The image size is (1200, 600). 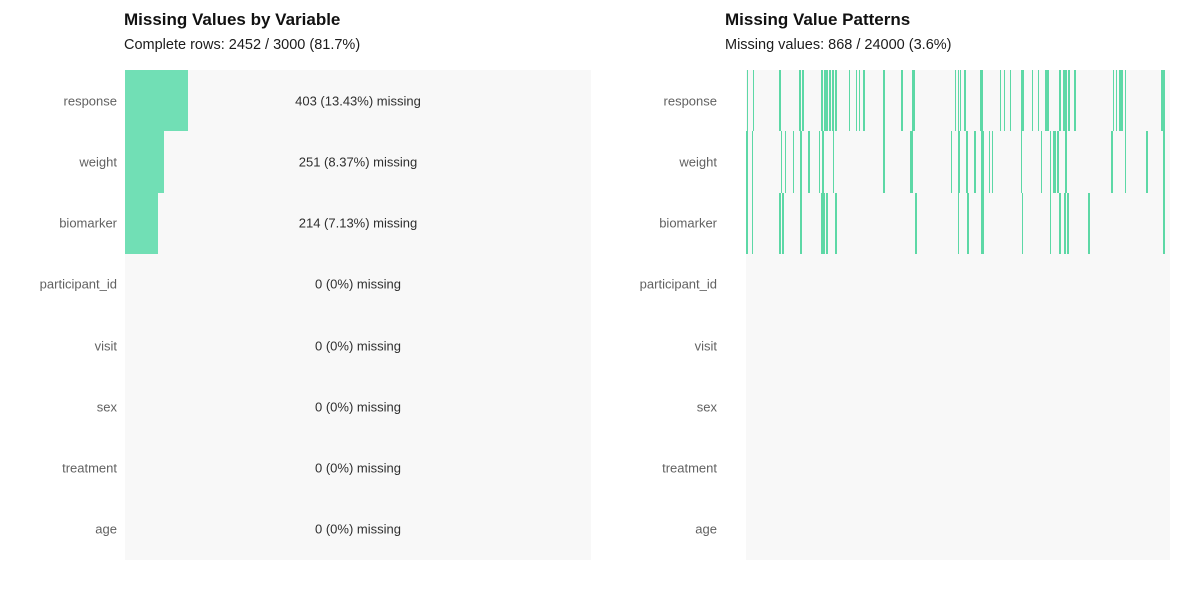 What do you see at coordinates (358, 101) in the screenshot?
I see `missing-count-annotation-response: 403 (13.43%) missing` at bounding box center [358, 101].